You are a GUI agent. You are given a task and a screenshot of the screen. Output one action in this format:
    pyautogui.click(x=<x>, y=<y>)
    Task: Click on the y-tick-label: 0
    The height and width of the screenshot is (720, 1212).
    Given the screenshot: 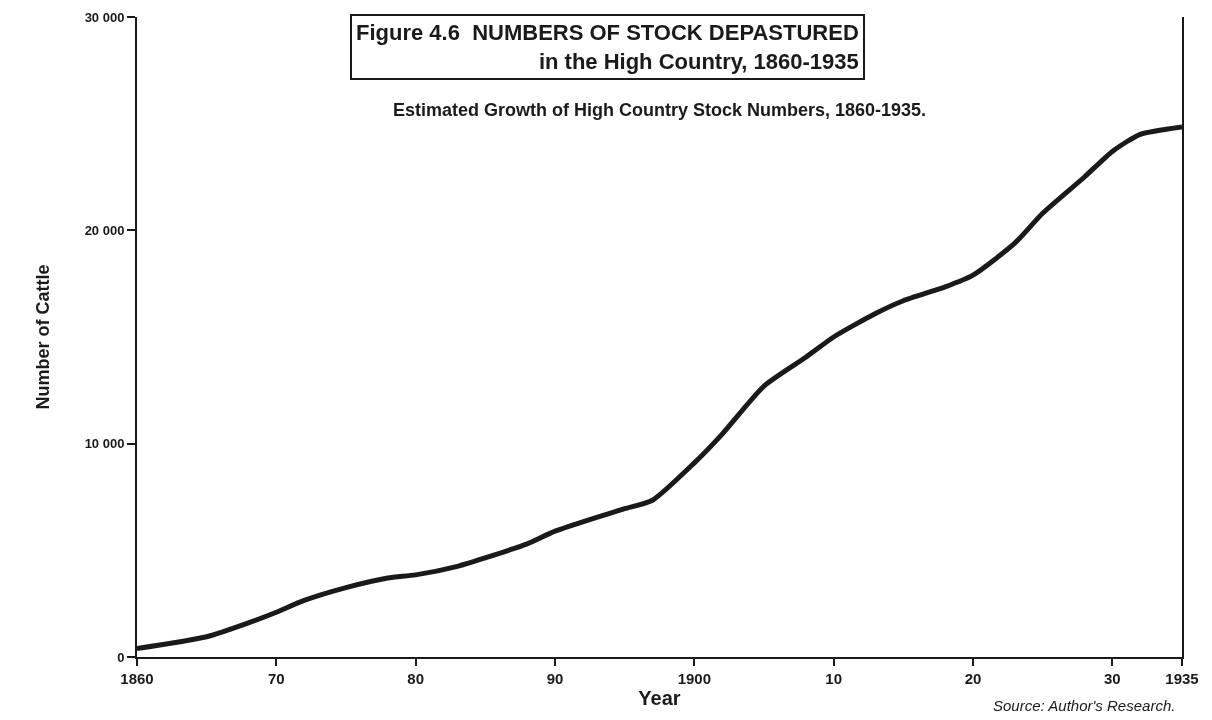 What is the action you would take?
    pyautogui.click(x=121, y=657)
    